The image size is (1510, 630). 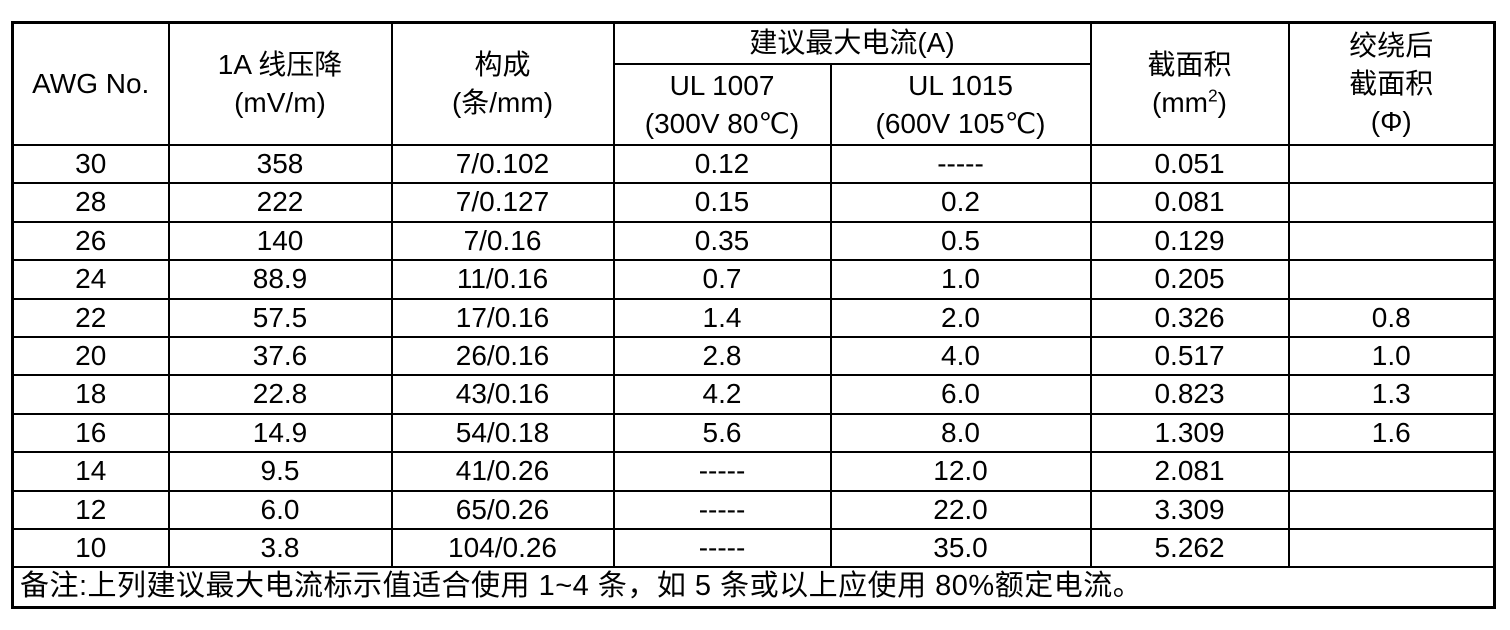 I want to click on table-cell: 5.262, so click(x=1189, y=548).